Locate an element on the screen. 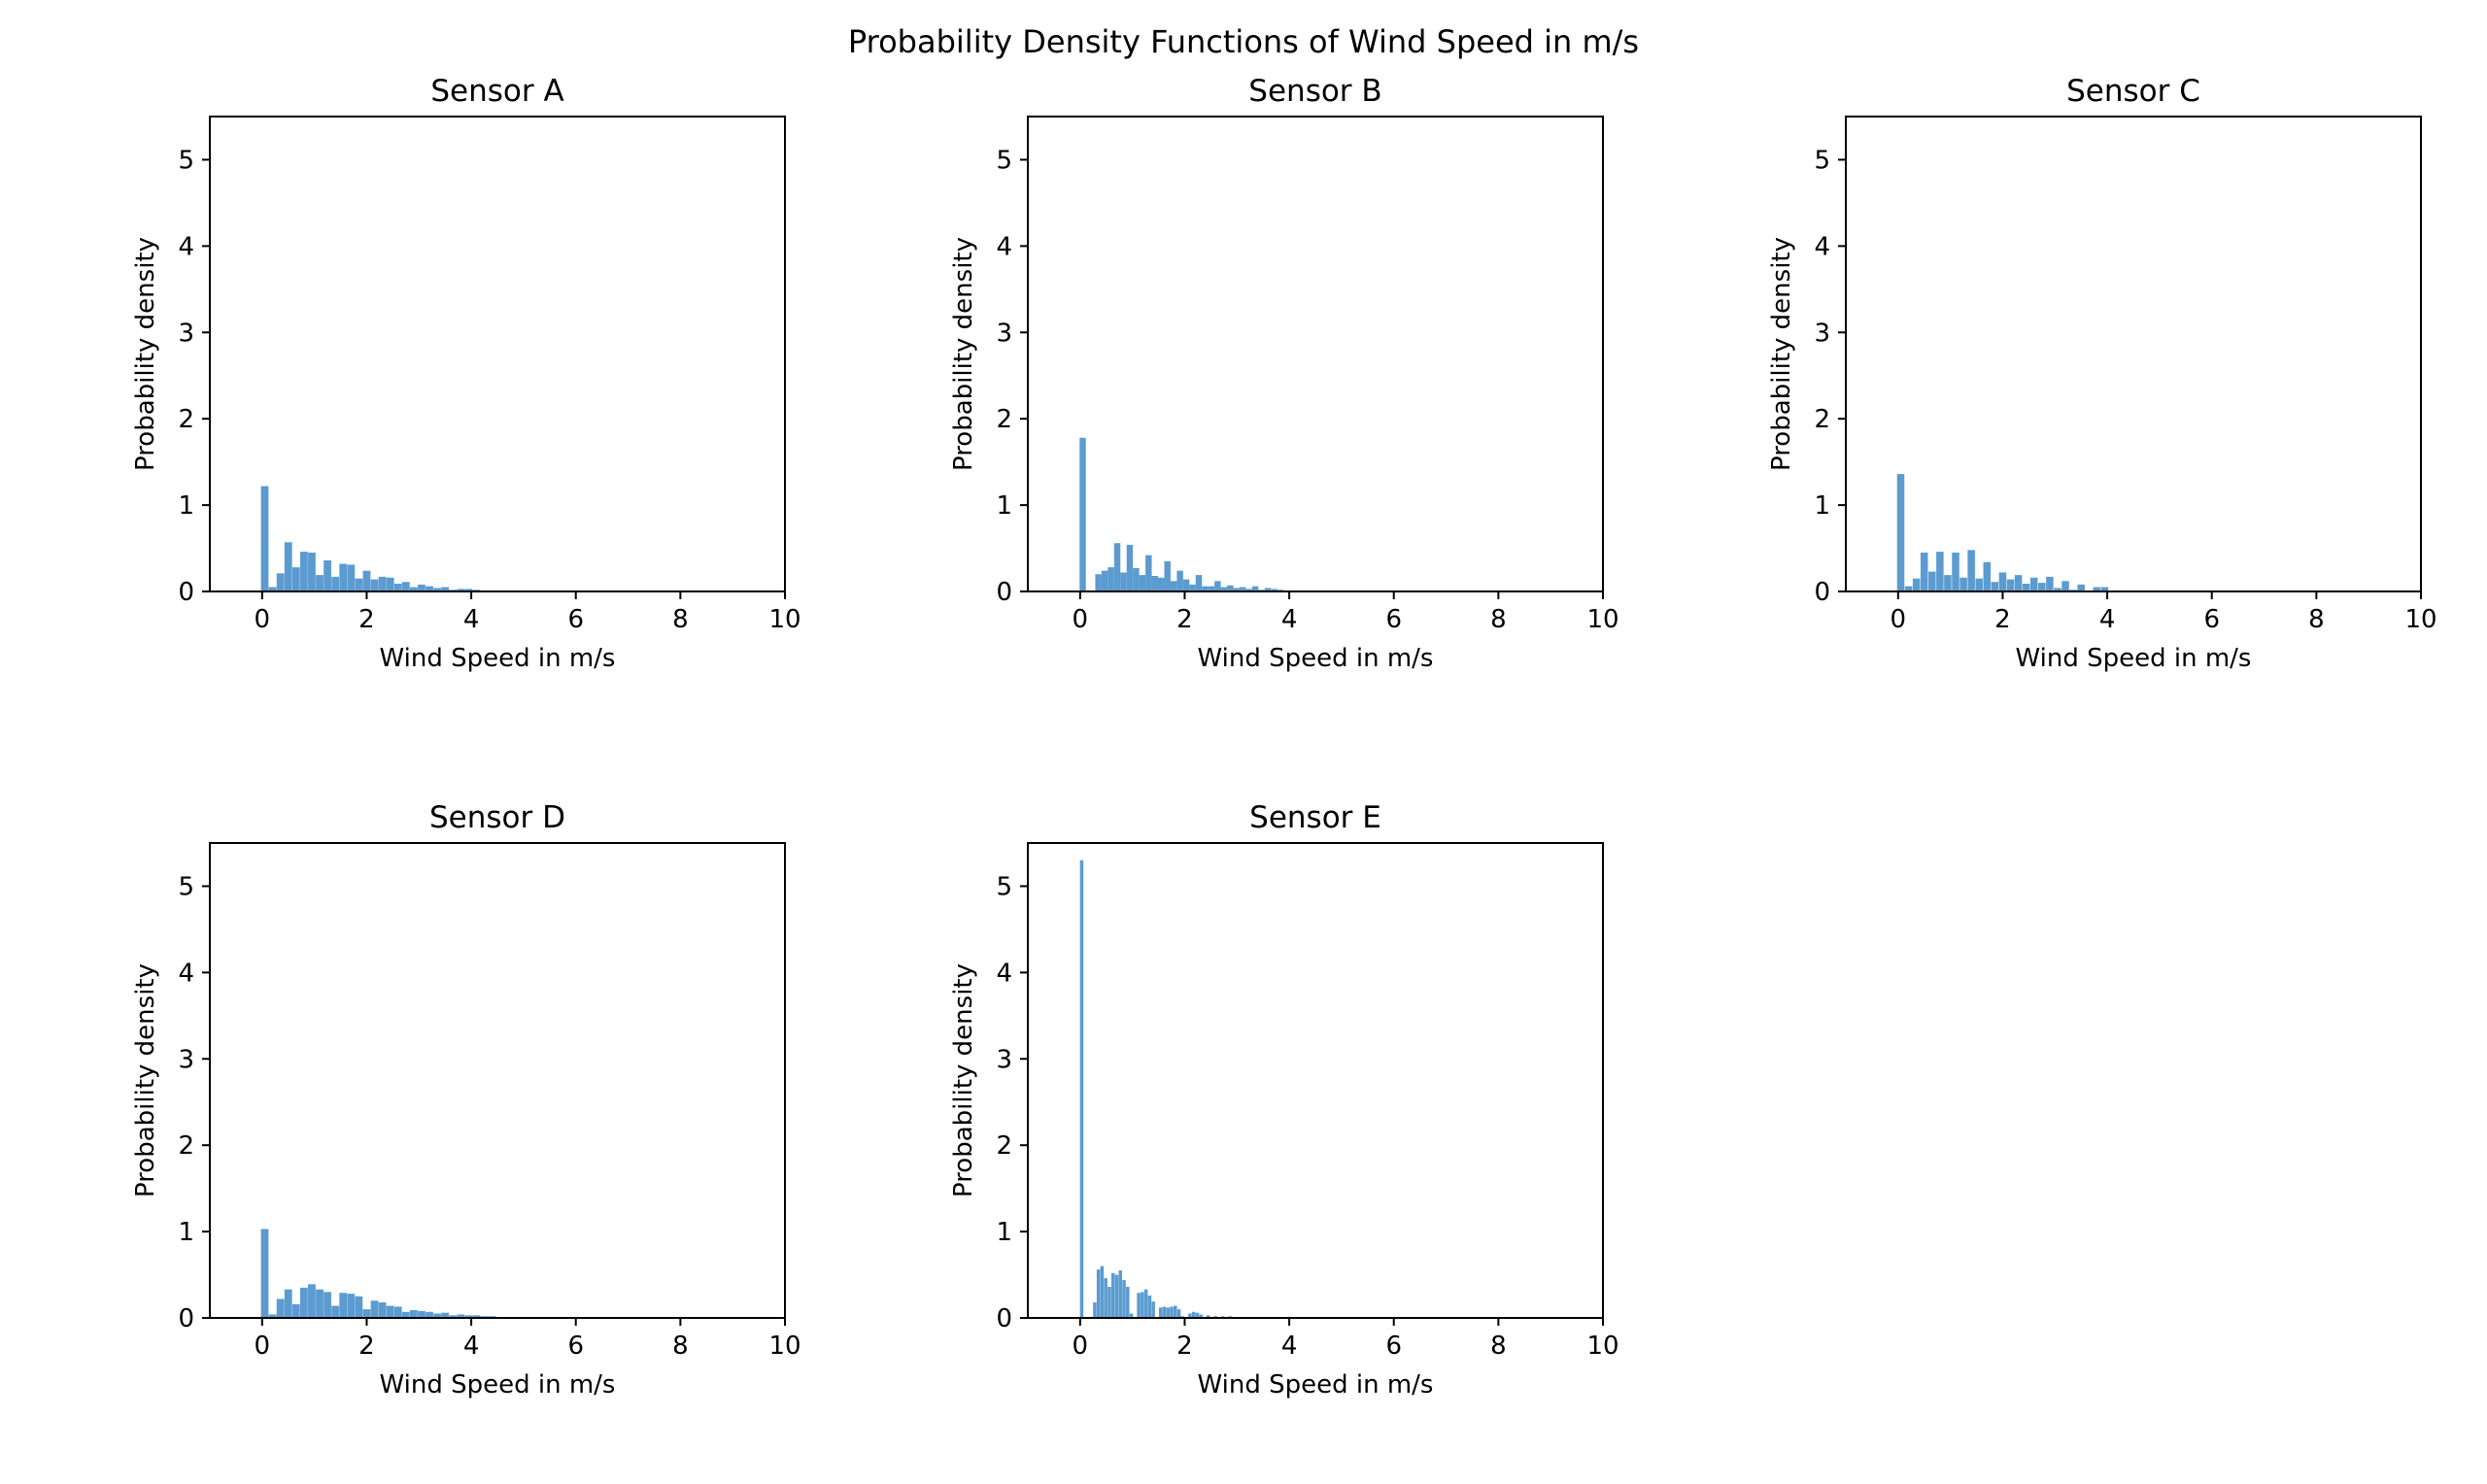  subplot-title: Sensor E is located at coordinates (1315, 817).